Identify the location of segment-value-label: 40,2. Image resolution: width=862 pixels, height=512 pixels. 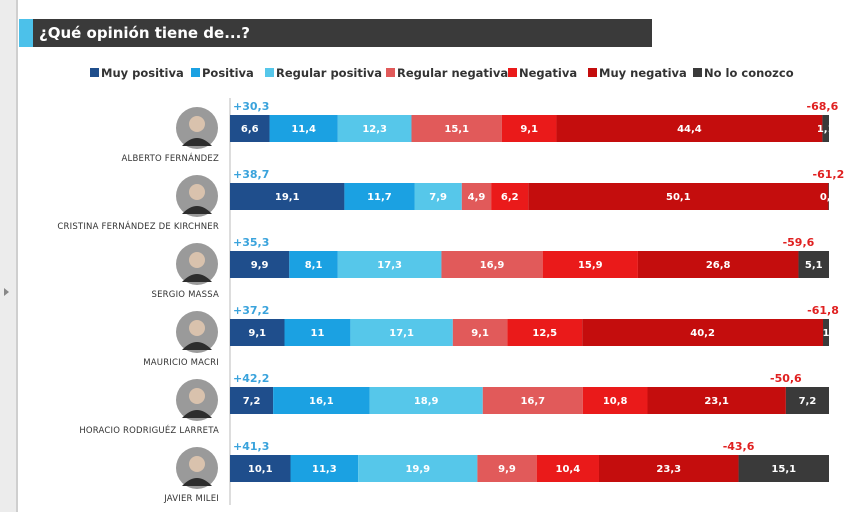
(702, 333).